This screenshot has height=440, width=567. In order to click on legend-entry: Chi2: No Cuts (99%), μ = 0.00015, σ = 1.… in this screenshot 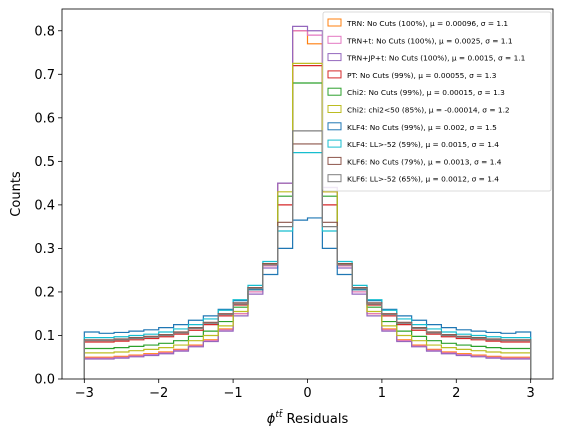, I will do `click(426, 92)`.